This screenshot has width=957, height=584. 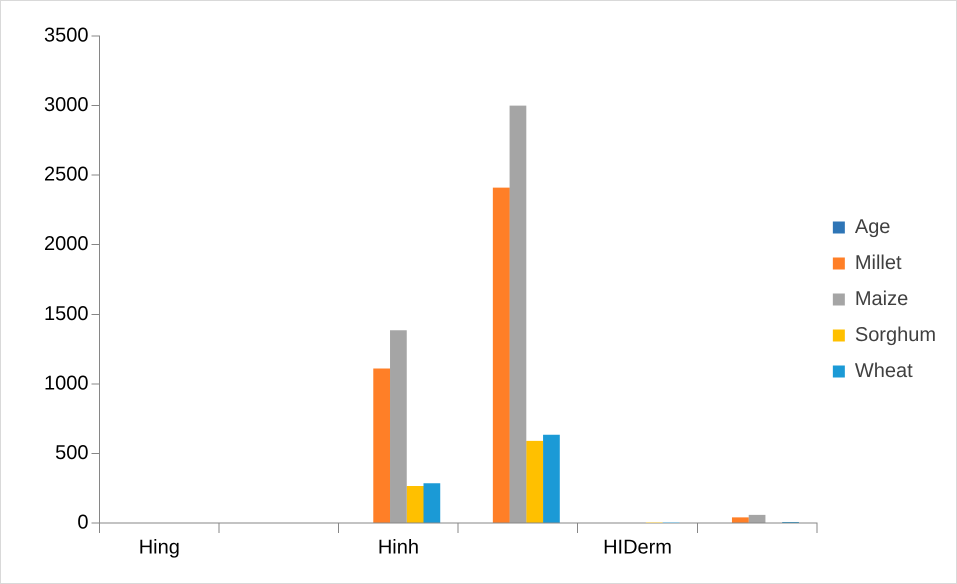 I want to click on y-tick-label: 0, so click(x=82, y=523).